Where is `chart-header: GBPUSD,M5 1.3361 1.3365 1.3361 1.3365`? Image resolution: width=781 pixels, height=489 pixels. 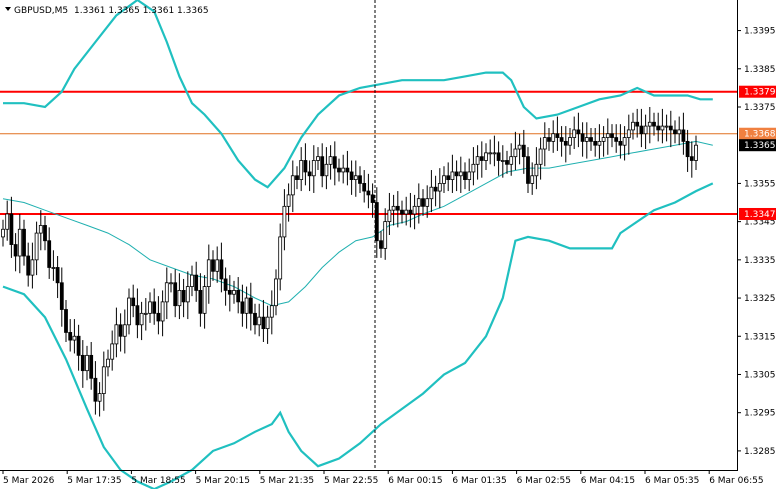 chart-header: GBPUSD,M5 1.3361 1.3365 1.3361 1.3365 is located at coordinates (107, 11).